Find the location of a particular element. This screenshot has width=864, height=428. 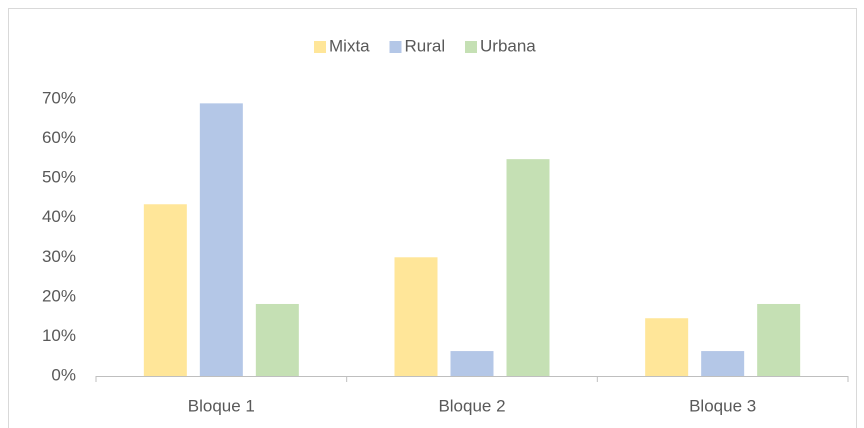

y-tick-label: 40% is located at coordinates (59, 216).